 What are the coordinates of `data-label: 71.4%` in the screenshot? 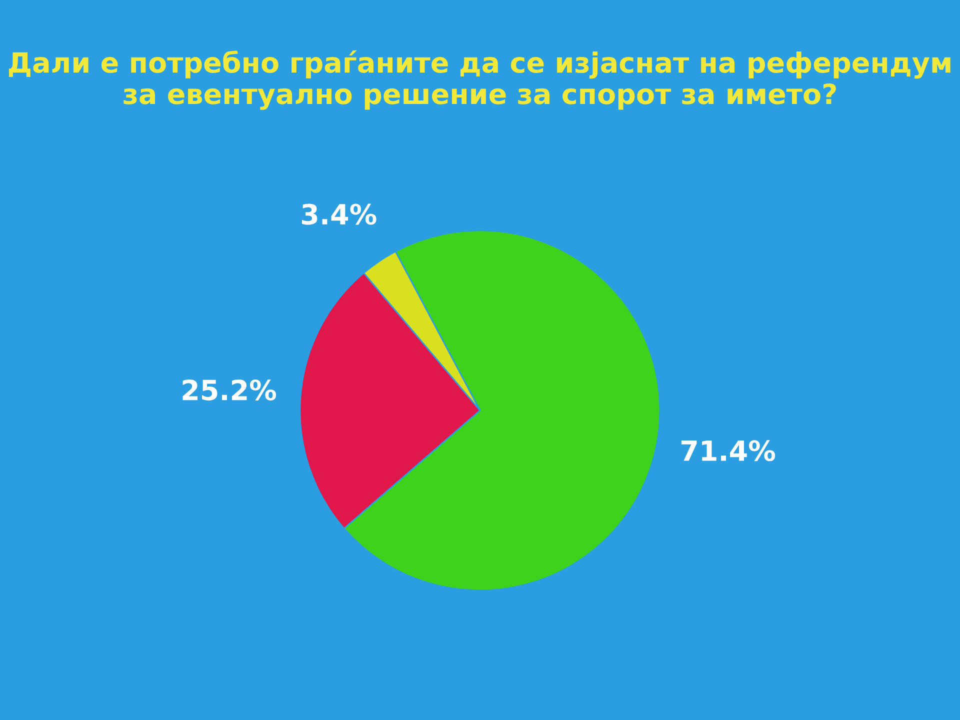 It's located at (728, 451).